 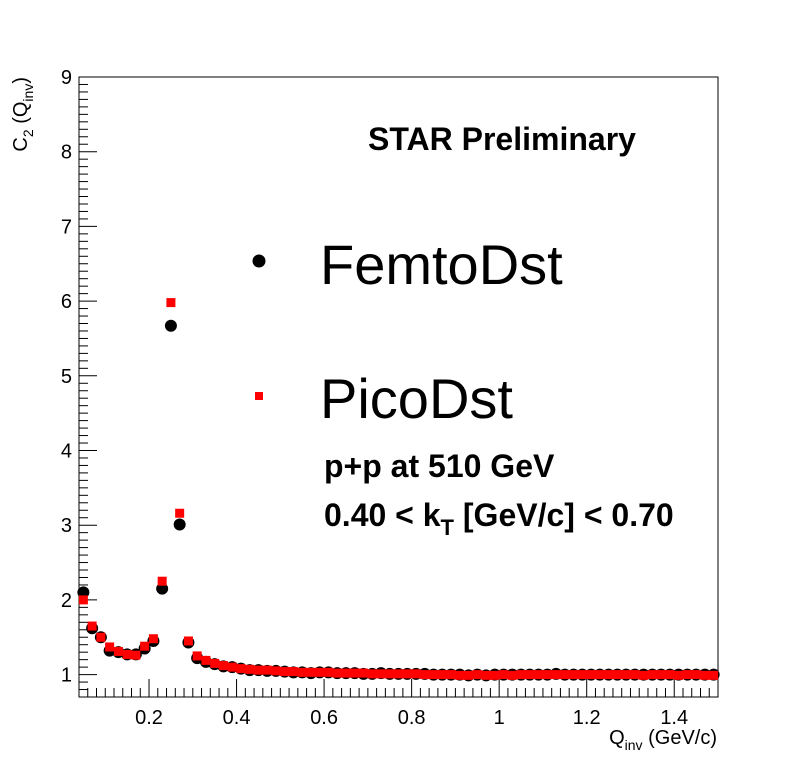 I want to click on legend: FemtoDst PicoDst, so click(x=407, y=331).